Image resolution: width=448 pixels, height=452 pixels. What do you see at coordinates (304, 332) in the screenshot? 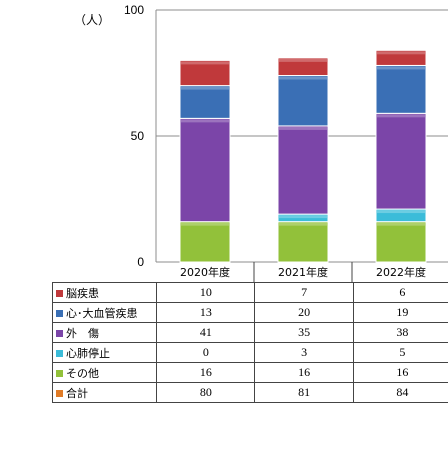
I see `value-cell: 35` at bounding box center [304, 332].